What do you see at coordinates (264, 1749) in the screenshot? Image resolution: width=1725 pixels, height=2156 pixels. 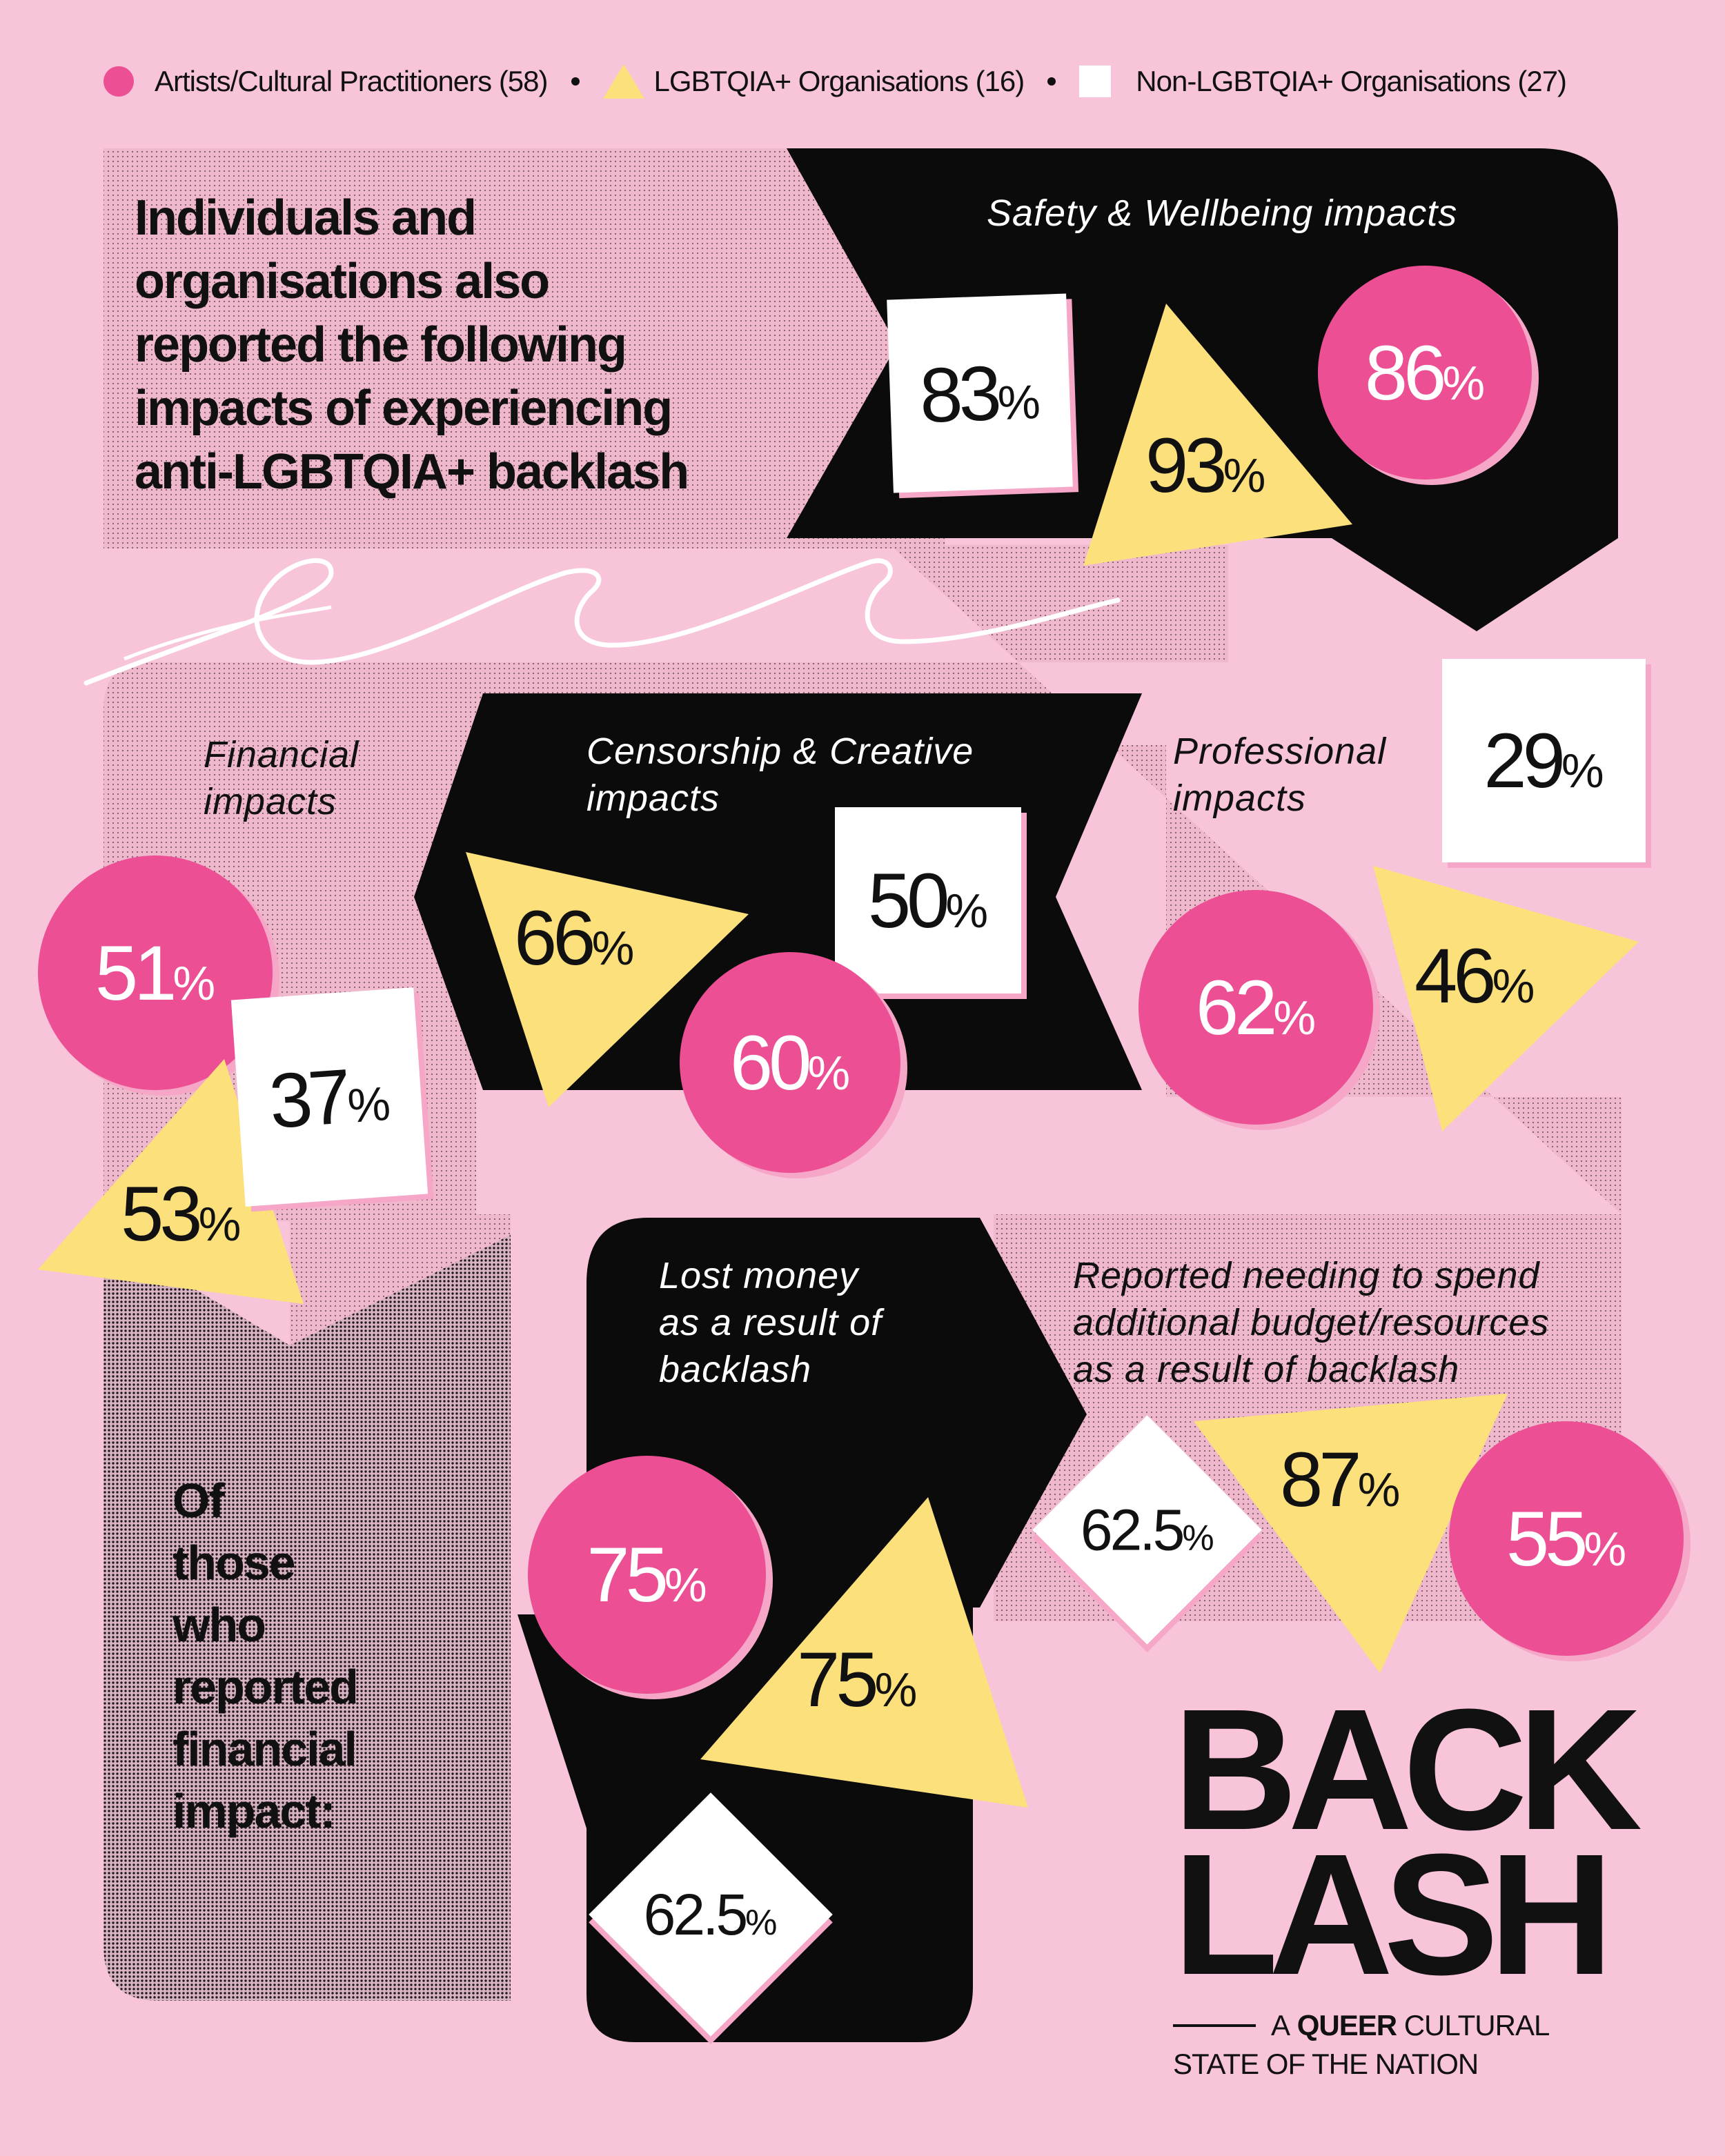 I see `note-line: financial` at bounding box center [264, 1749].